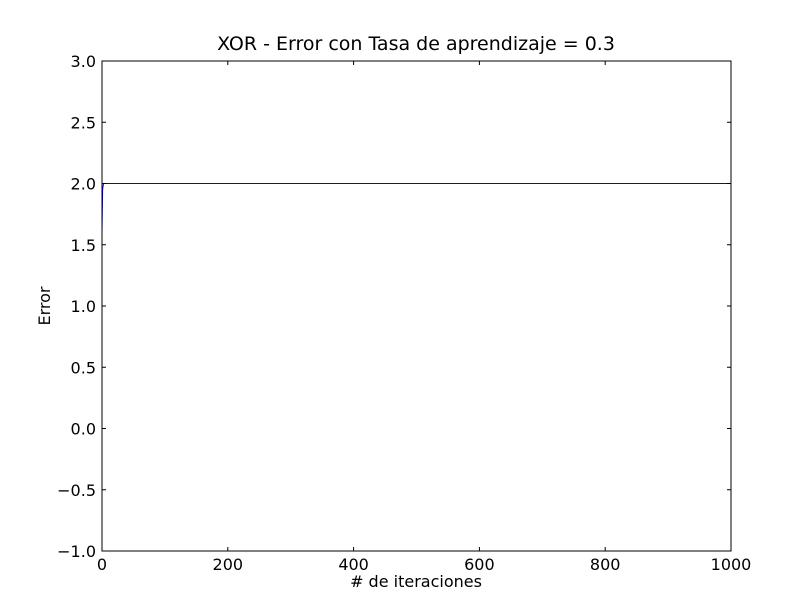 The image size is (812, 612). Describe the element at coordinates (416, 581) in the screenshot. I see `x-axis-label: # de iteraciones` at that location.